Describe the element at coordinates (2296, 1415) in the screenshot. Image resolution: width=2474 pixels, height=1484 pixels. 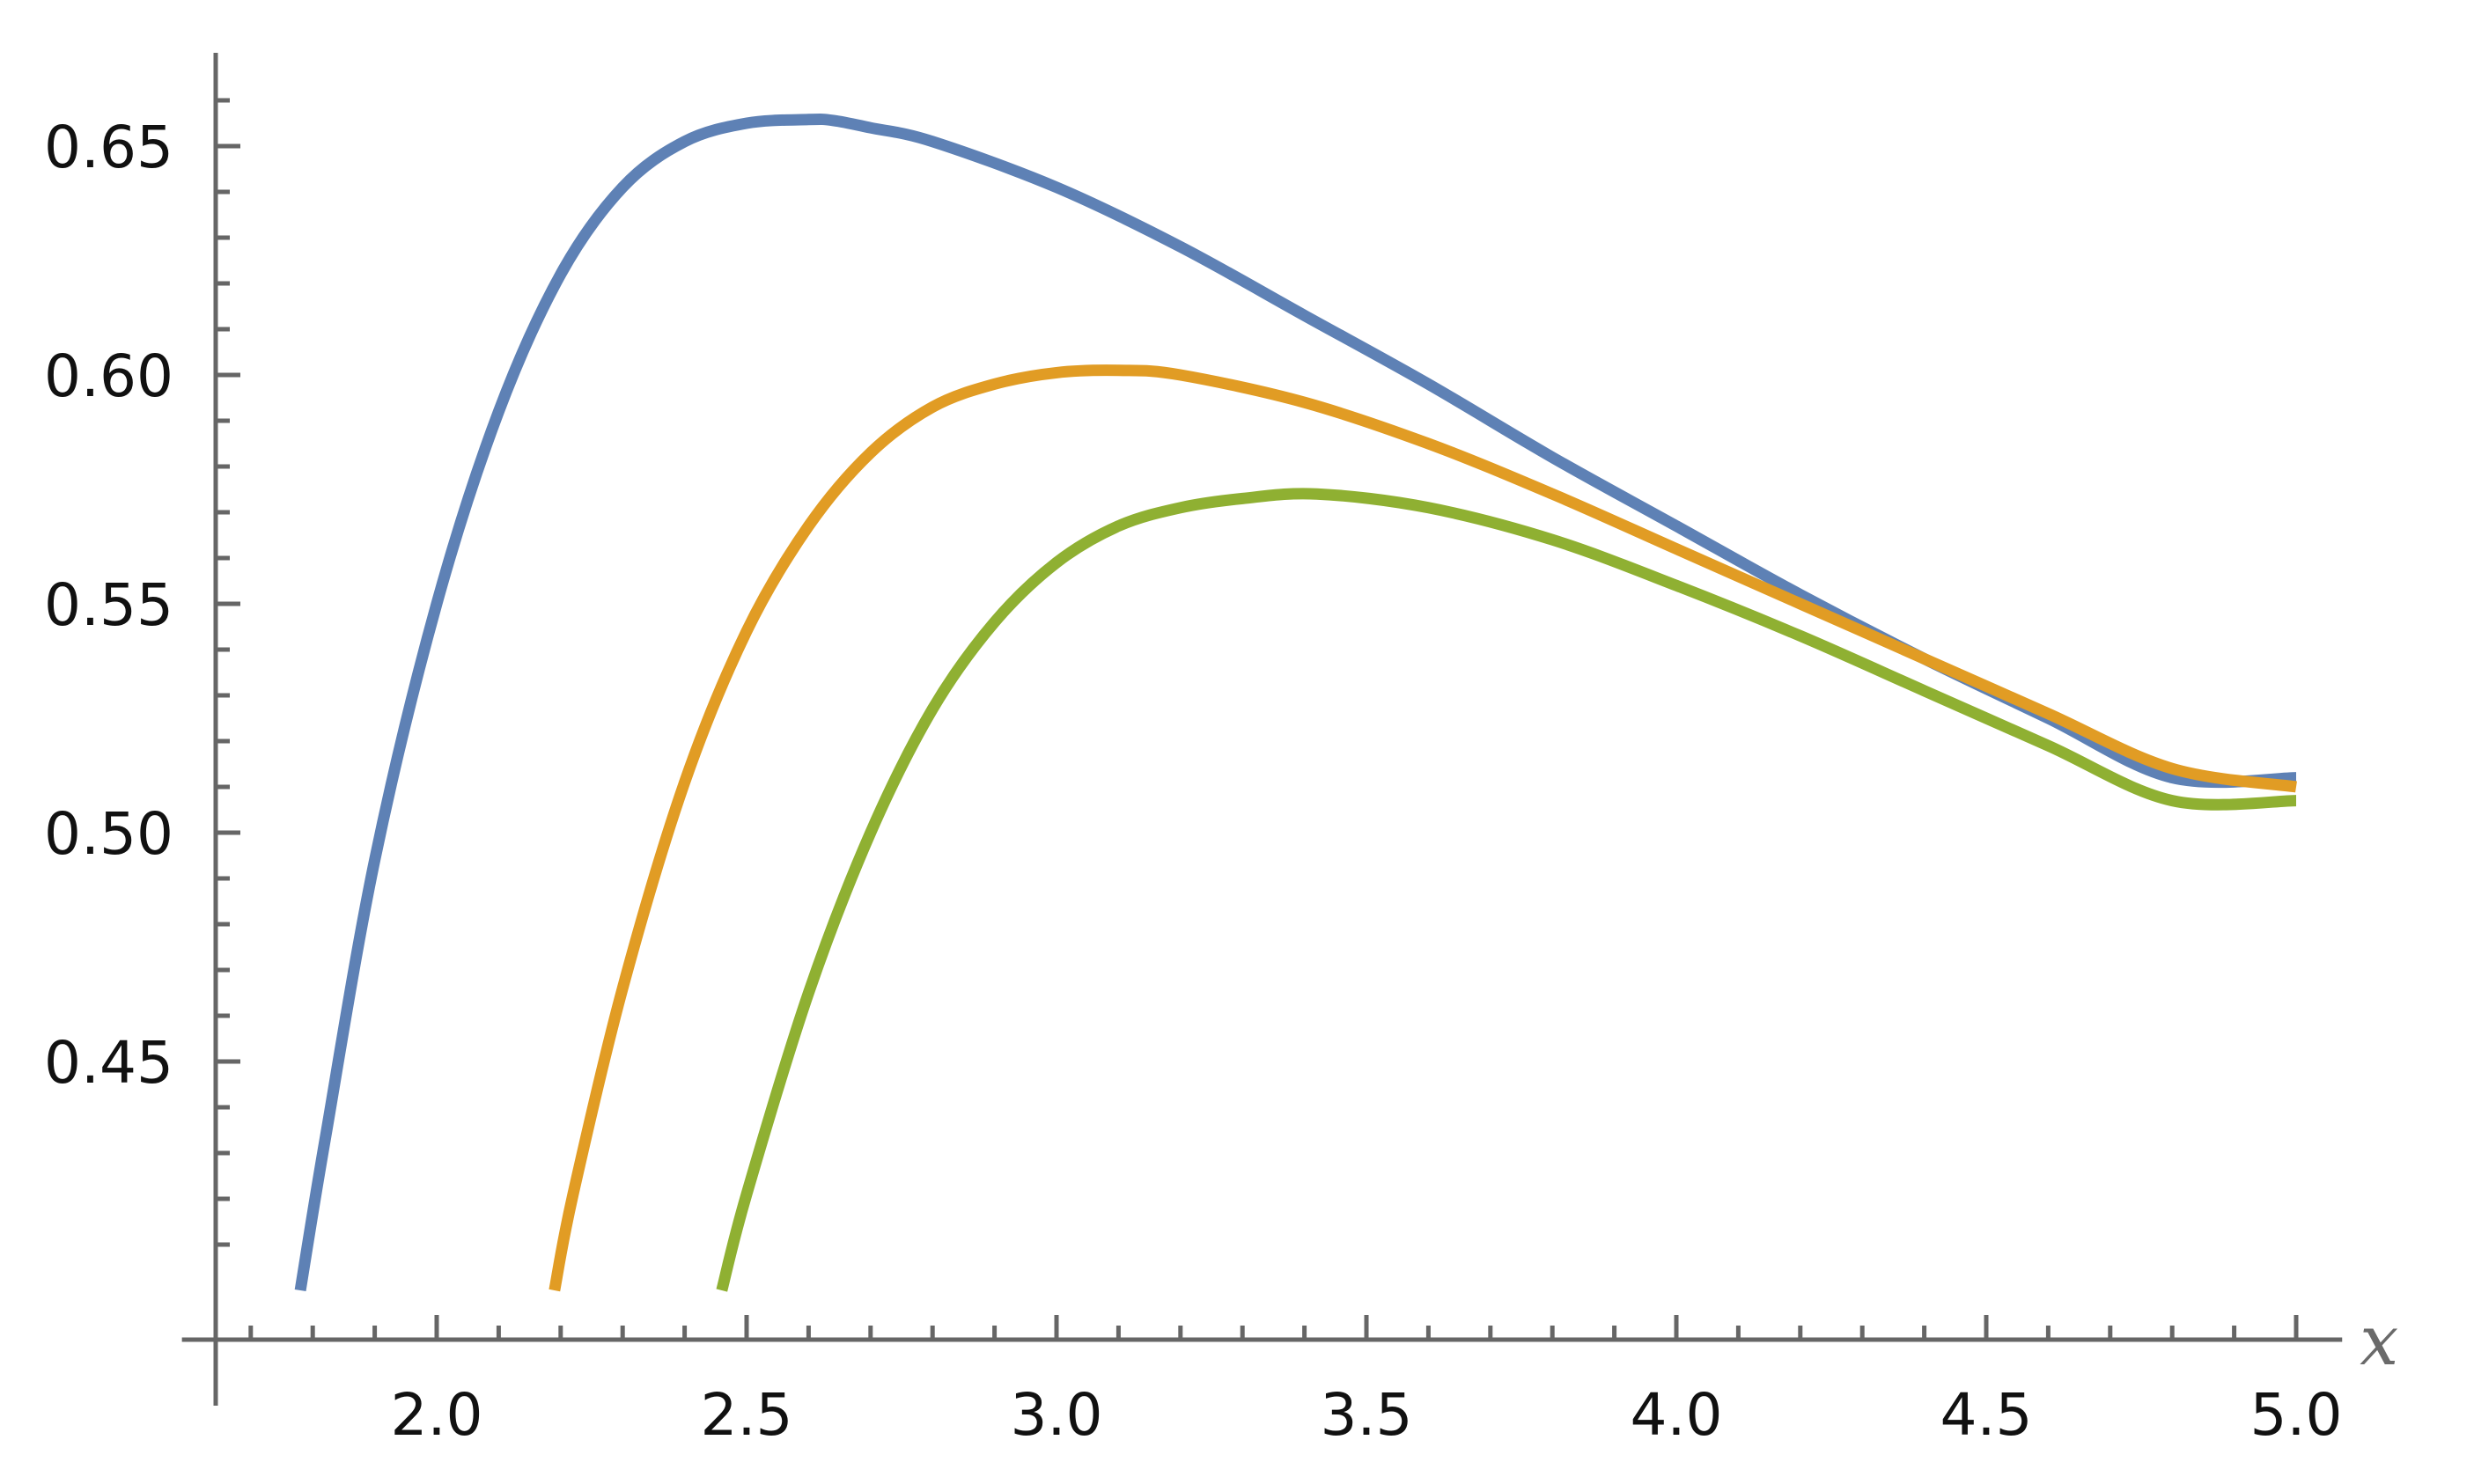
I see `x-tick-label: 5.0` at that location.